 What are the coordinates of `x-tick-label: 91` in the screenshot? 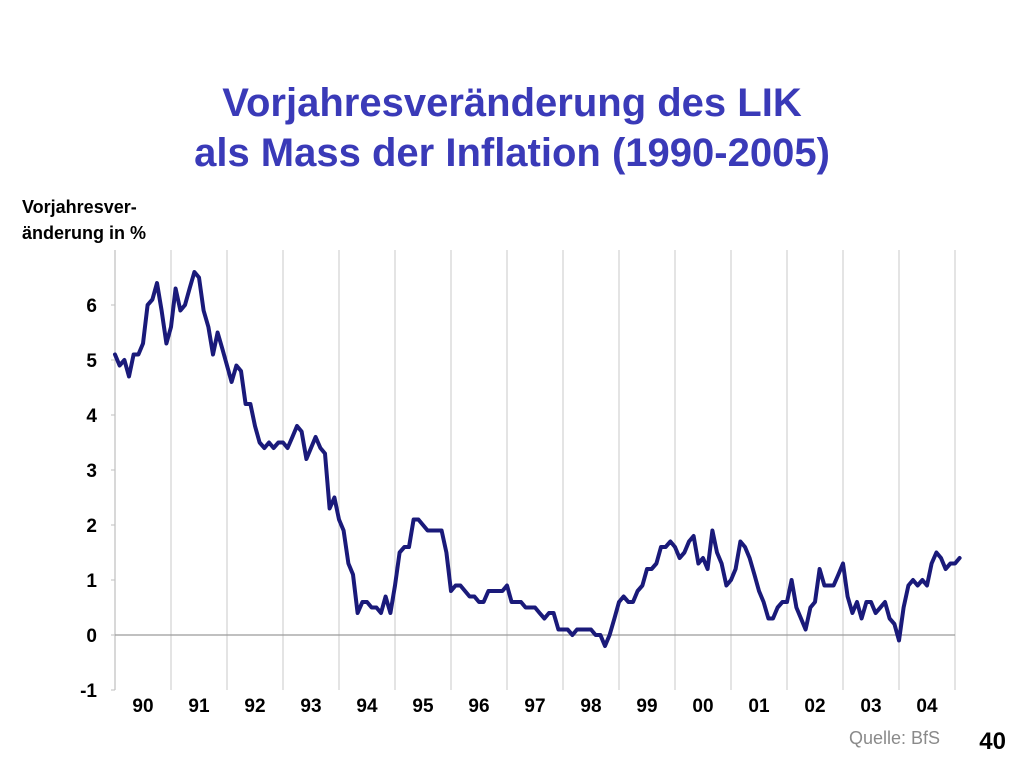 It's located at (199, 706).